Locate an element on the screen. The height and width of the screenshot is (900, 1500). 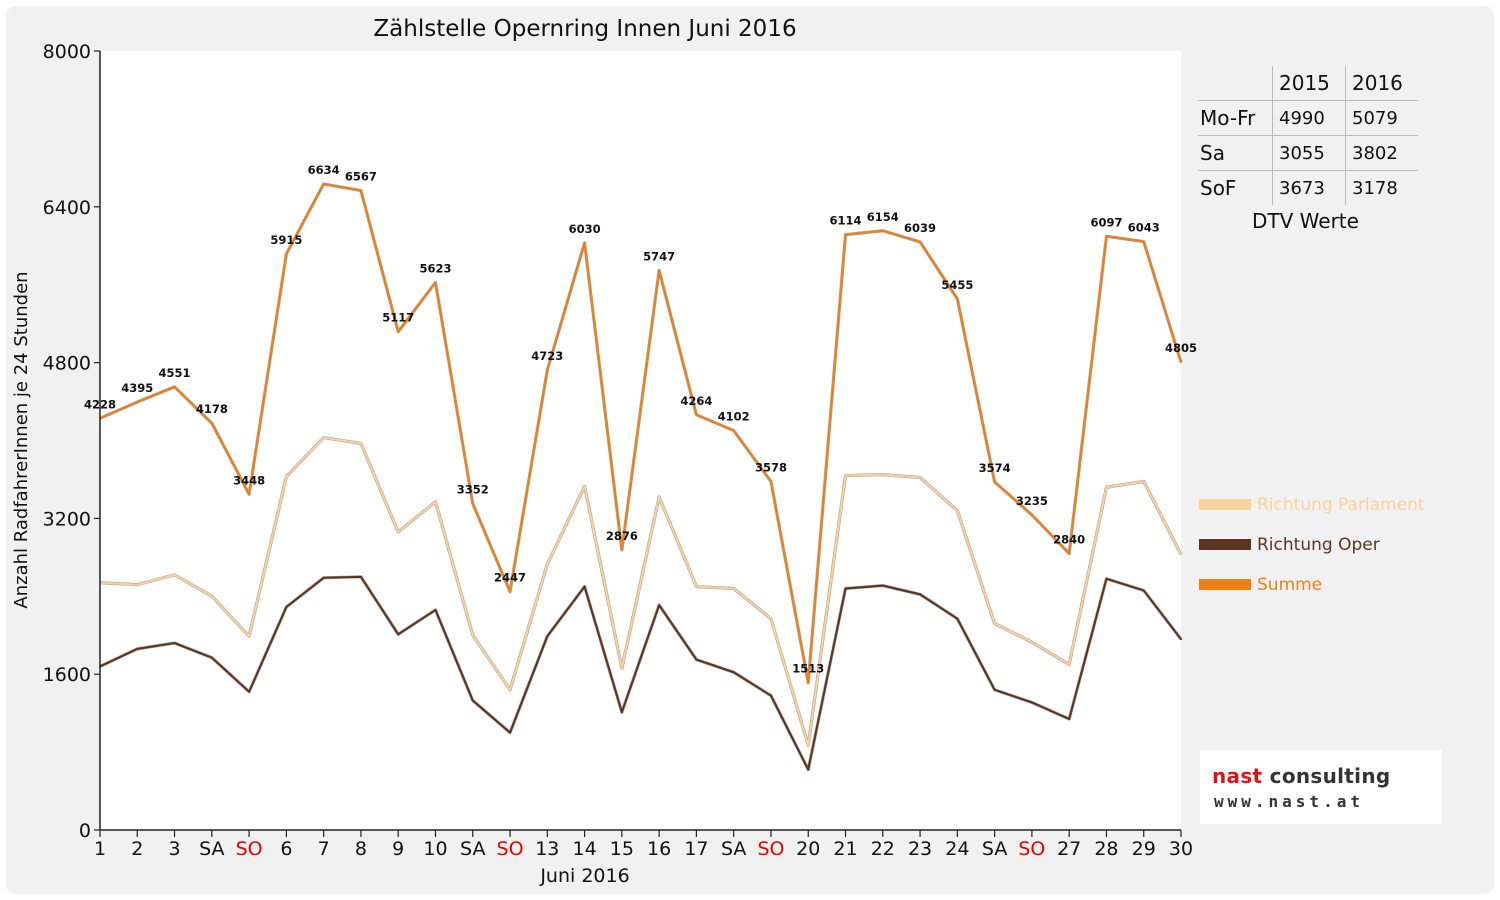
dtv-row-label: SoF is located at coordinates (1235, 187).